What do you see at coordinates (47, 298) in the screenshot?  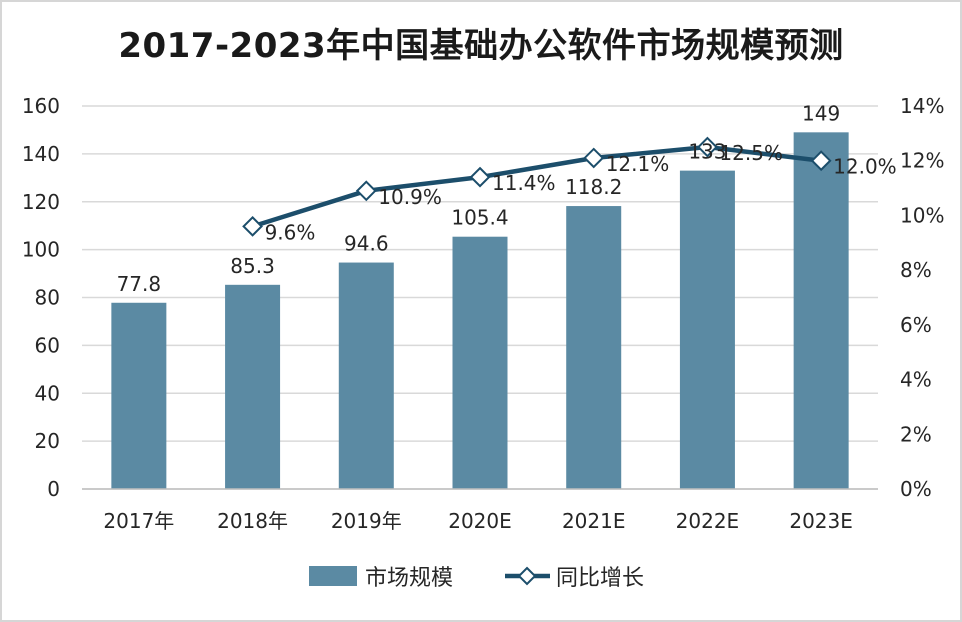 I see `y-left-tick-label: 80` at bounding box center [47, 298].